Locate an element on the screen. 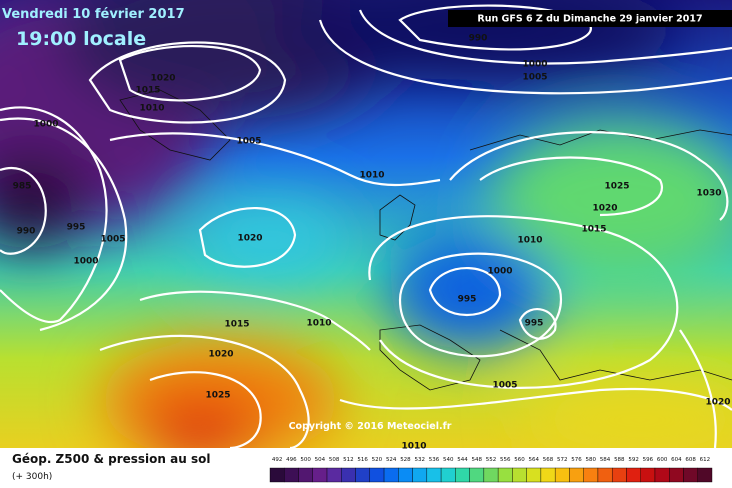  scale-label: 556 is located at coordinates (505, 460).